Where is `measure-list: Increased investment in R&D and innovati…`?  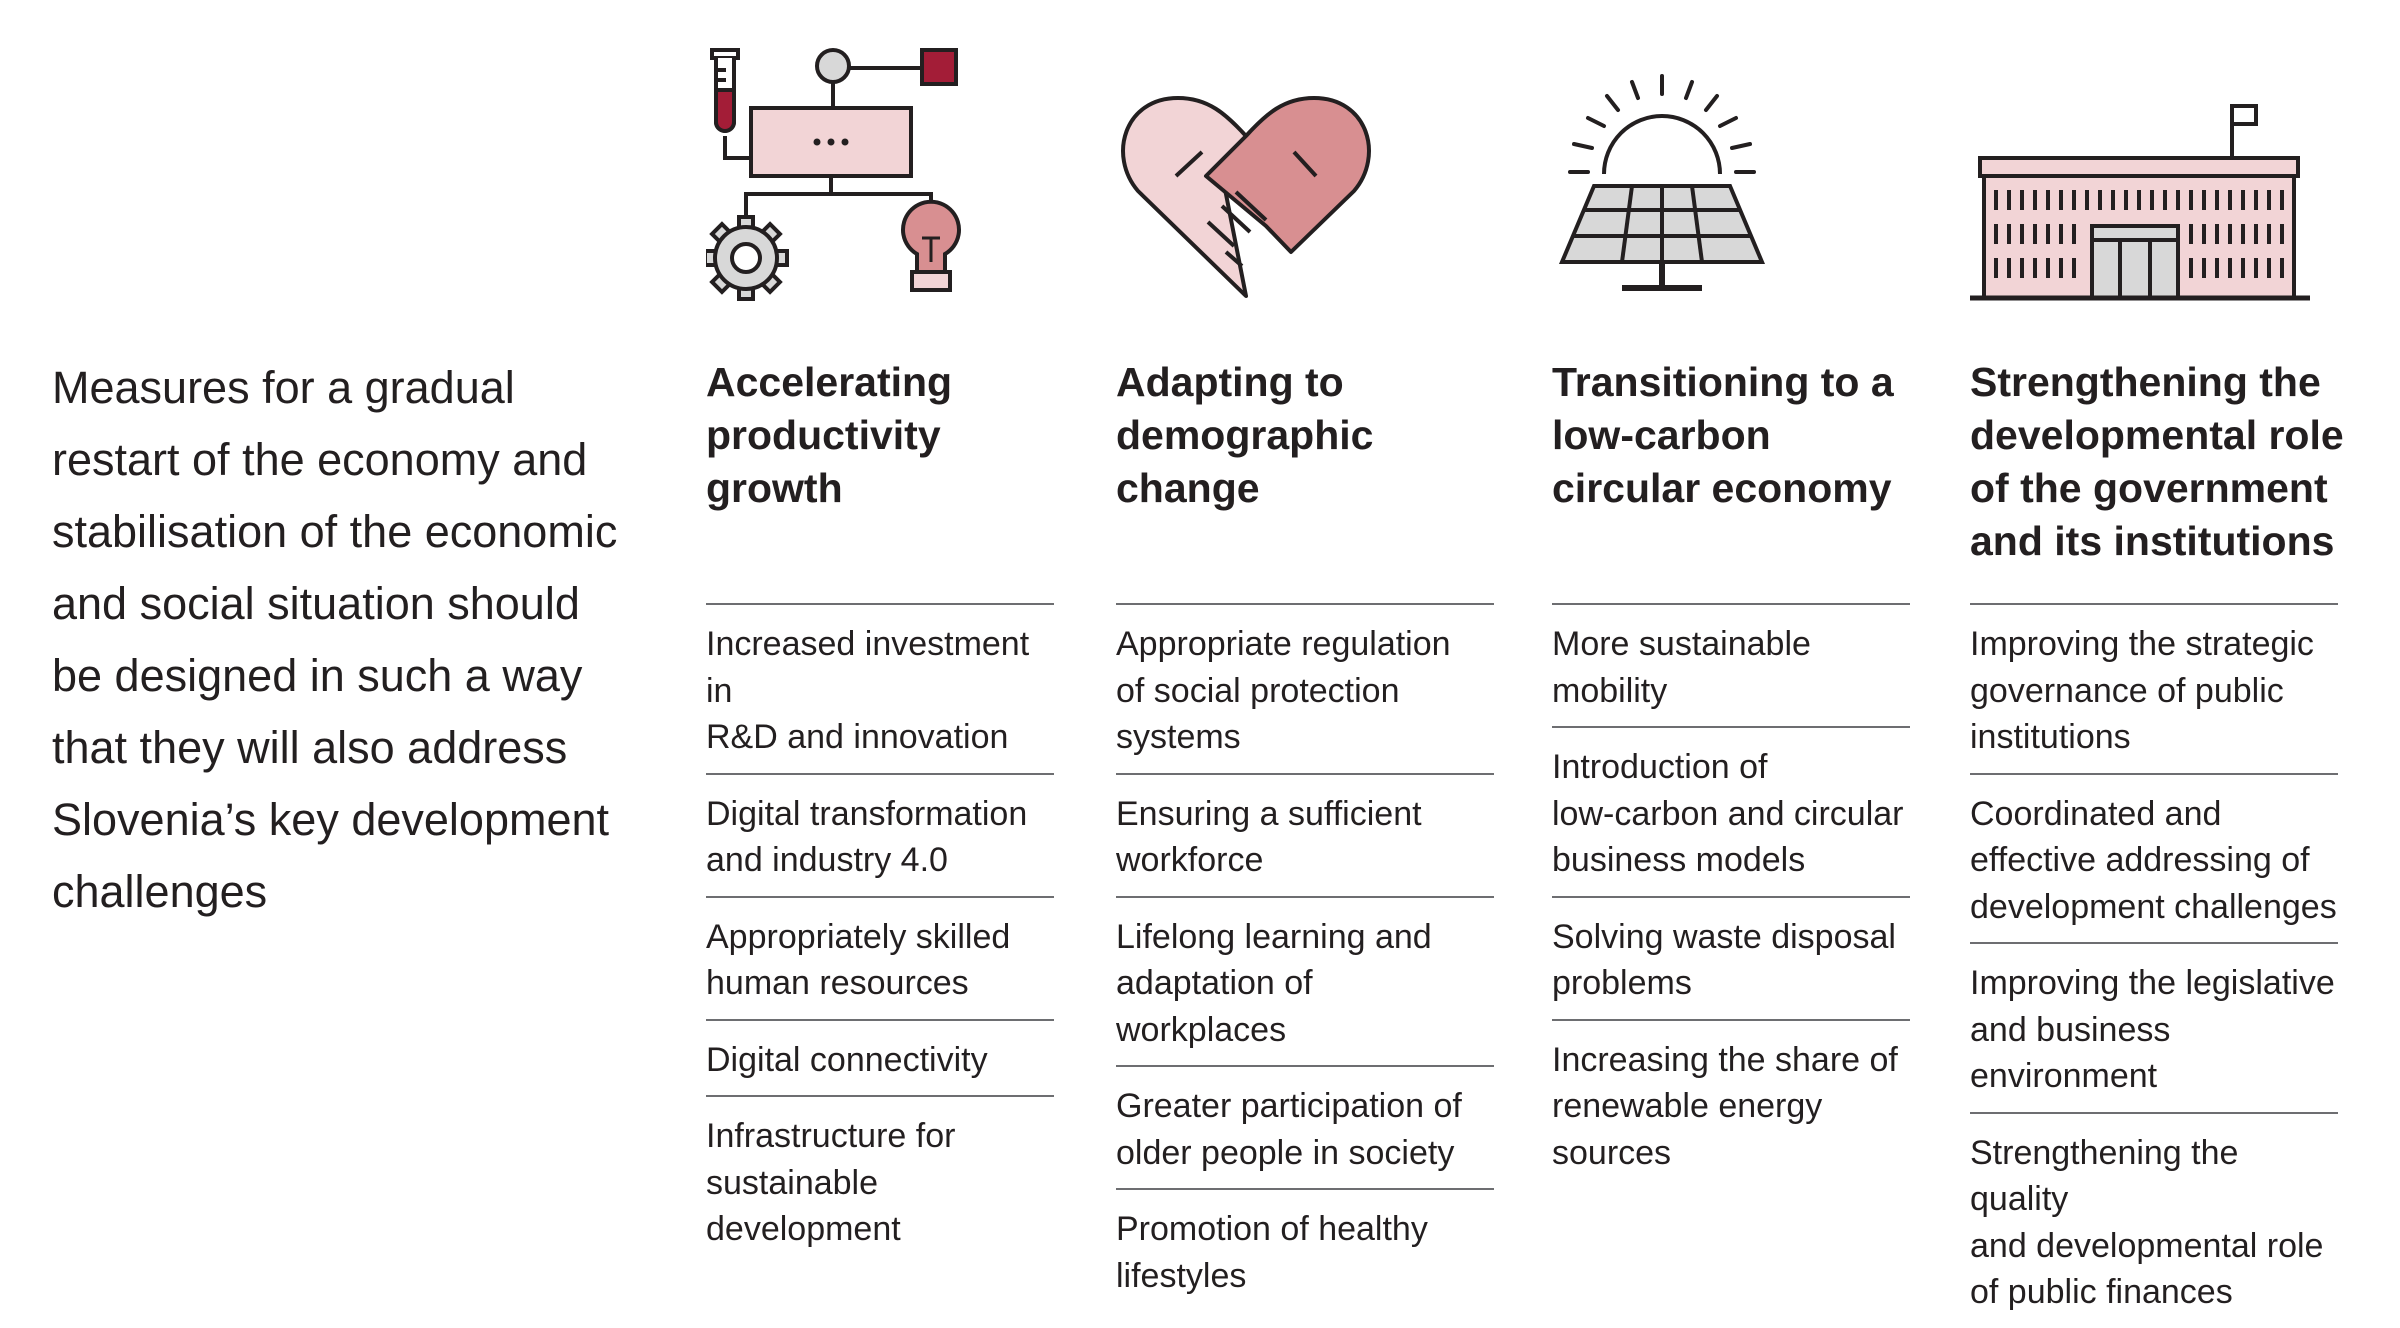 measure-list: Increased investment in R&D and innovati… is located at coordinates (880, 934).